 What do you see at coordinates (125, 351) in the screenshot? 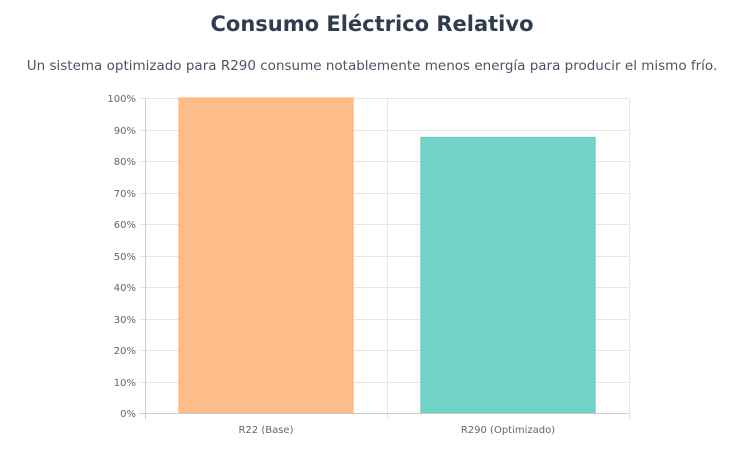
I see `y-tick-label: 20%` at bounding box center [125, 351].